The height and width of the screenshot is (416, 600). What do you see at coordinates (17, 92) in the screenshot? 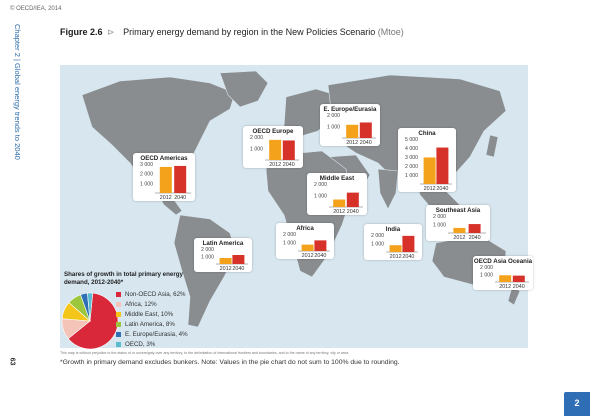
I see `chapter-side-label-text: Chapter 2 | Global energy trends to 2040` at bounding box center [17, 92].